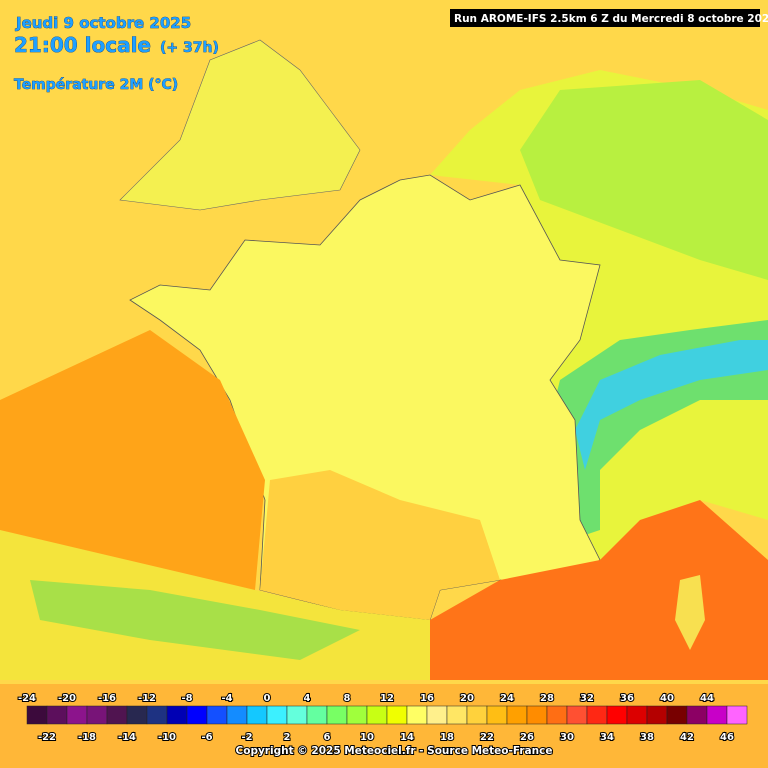  What do you see at coordinates (167, 737) in the screenshot?
I see `scale-label: -10` at bounding box center [167, 737].